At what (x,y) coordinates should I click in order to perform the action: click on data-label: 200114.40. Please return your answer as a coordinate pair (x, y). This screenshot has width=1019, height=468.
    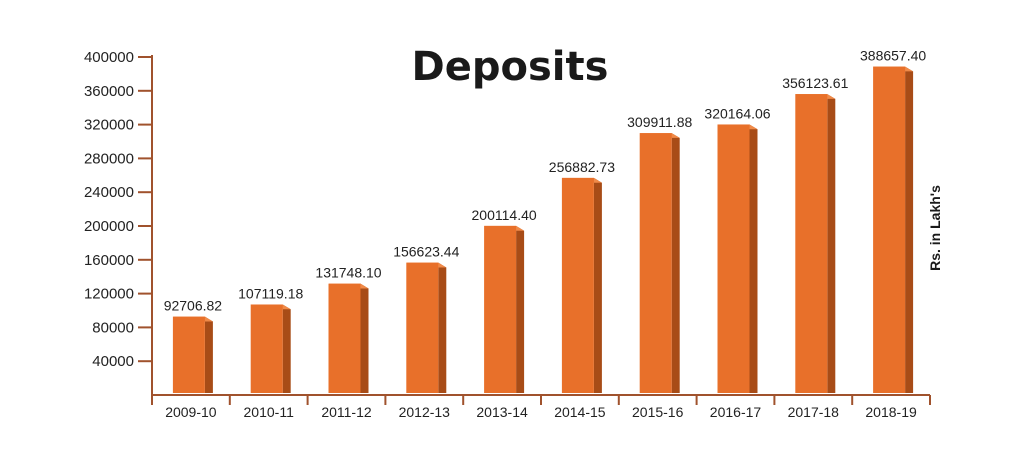
    Looking at the image, I should click on (504, 215).